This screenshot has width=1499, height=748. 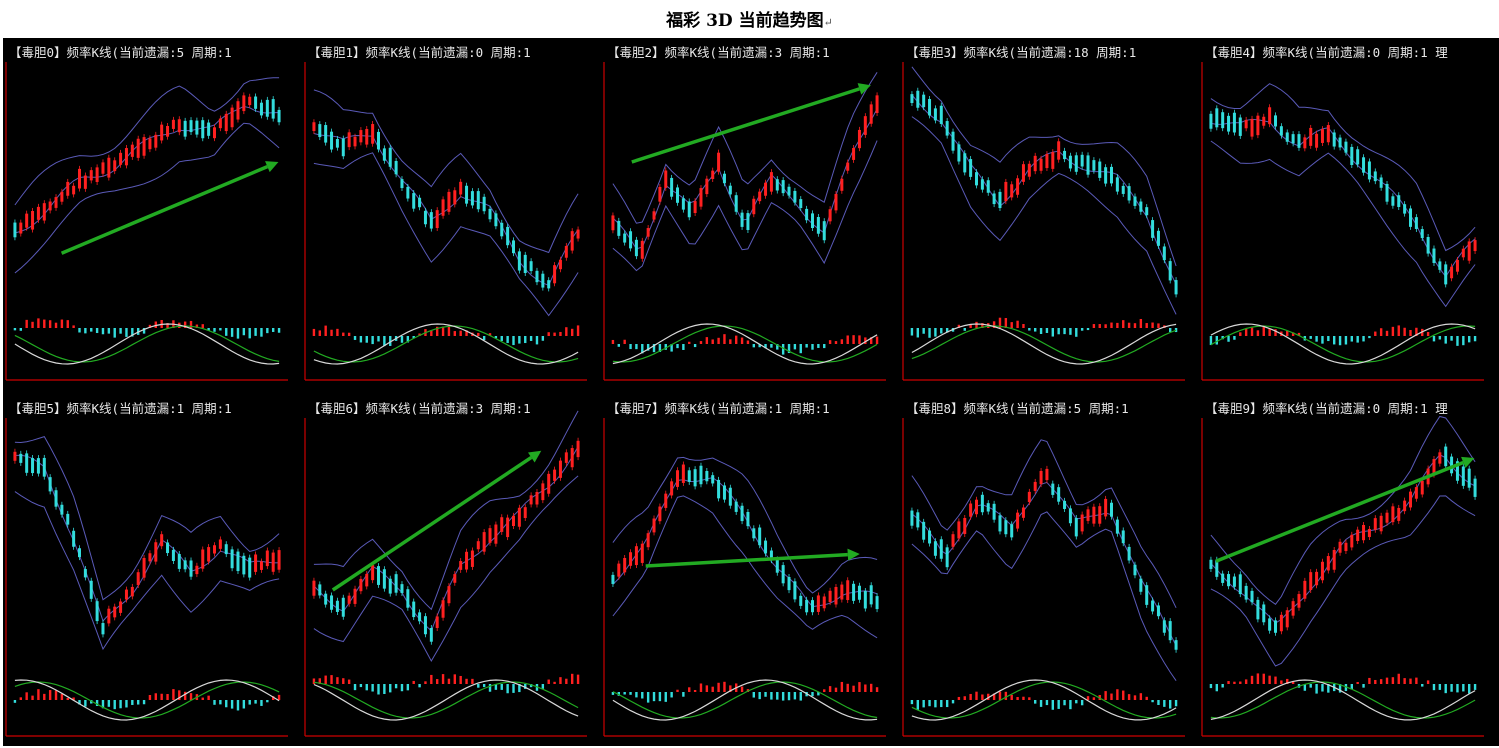 I want to click on indicator-white-line, so click(x=1343, y=700).